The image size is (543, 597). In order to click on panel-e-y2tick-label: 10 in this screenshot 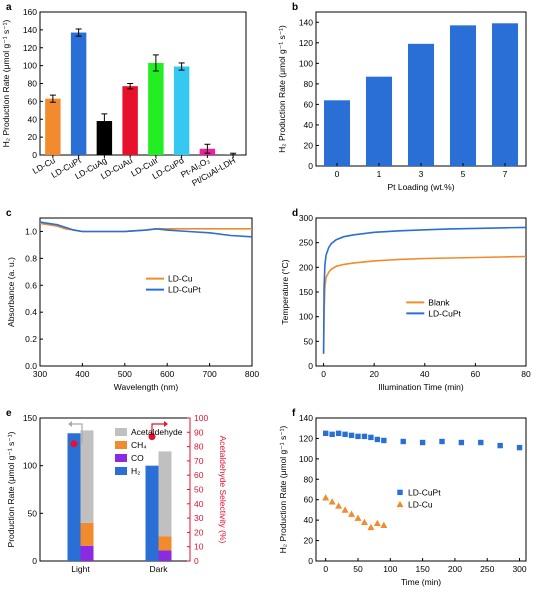, I will do `click(199, 547)`.